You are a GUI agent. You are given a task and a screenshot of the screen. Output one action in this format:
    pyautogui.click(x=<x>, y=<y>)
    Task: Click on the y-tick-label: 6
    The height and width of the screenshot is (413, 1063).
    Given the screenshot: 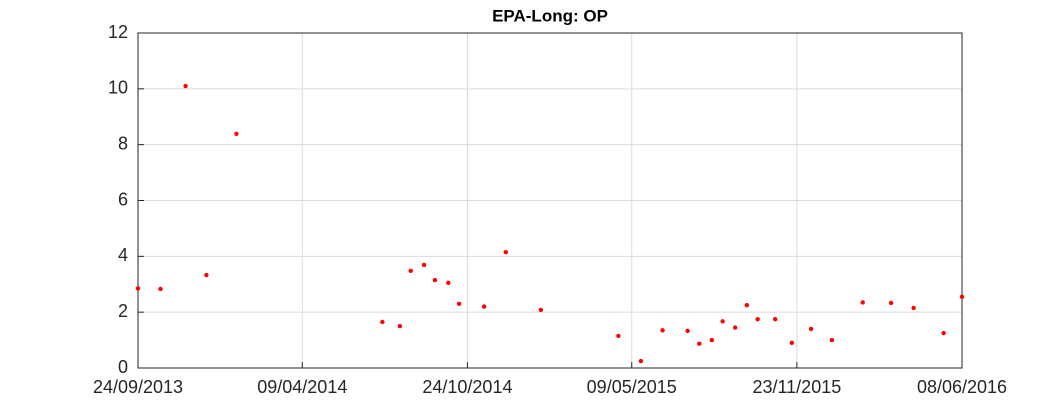 What is the action you would take?
    pyautogui.click(x=123, y=199)
    